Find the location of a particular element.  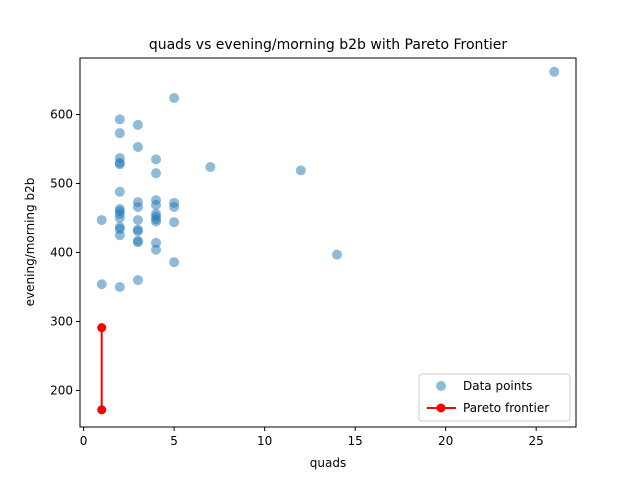

legend-pareto-marker is located at coordinates (441, 408).